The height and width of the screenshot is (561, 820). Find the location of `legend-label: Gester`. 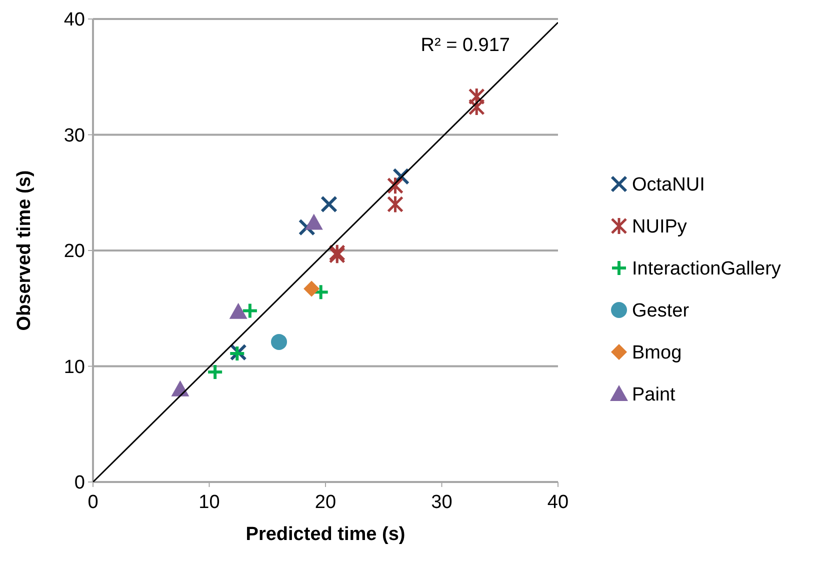

legend-label: Gester is located at coordinates (661, 311).